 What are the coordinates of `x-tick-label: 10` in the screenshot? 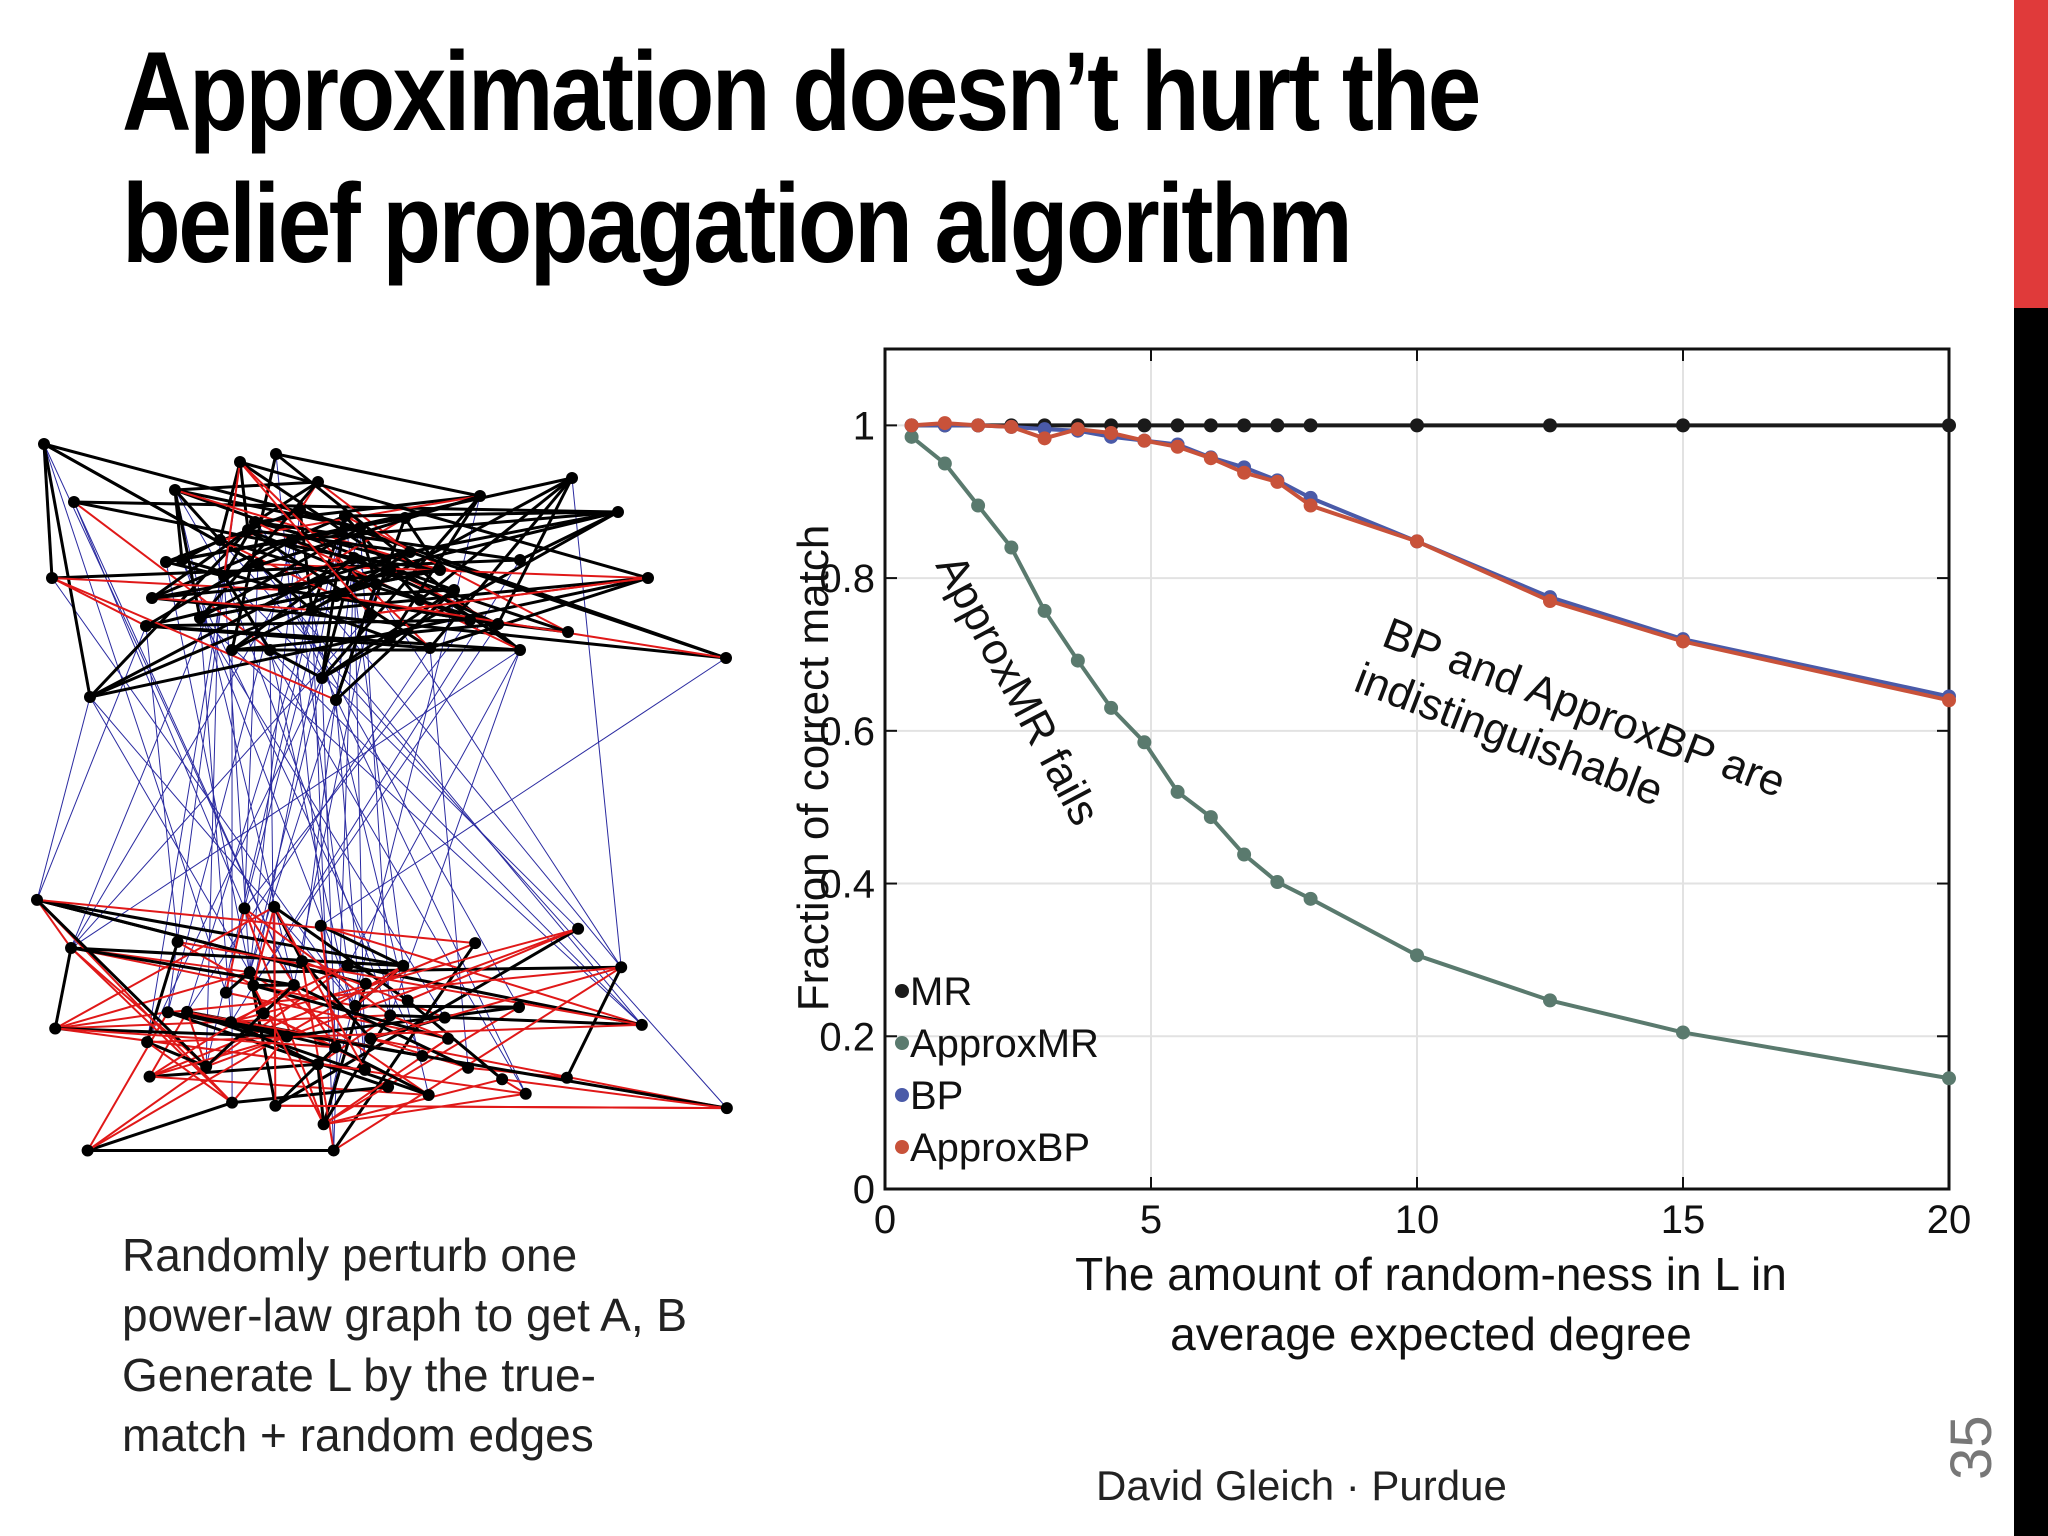 It's located at (1417, 1220).